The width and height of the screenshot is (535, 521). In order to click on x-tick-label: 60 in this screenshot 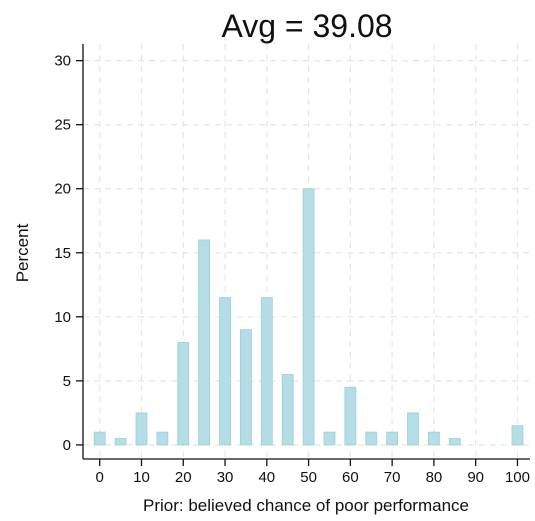, I will do `click(350, 477)`.